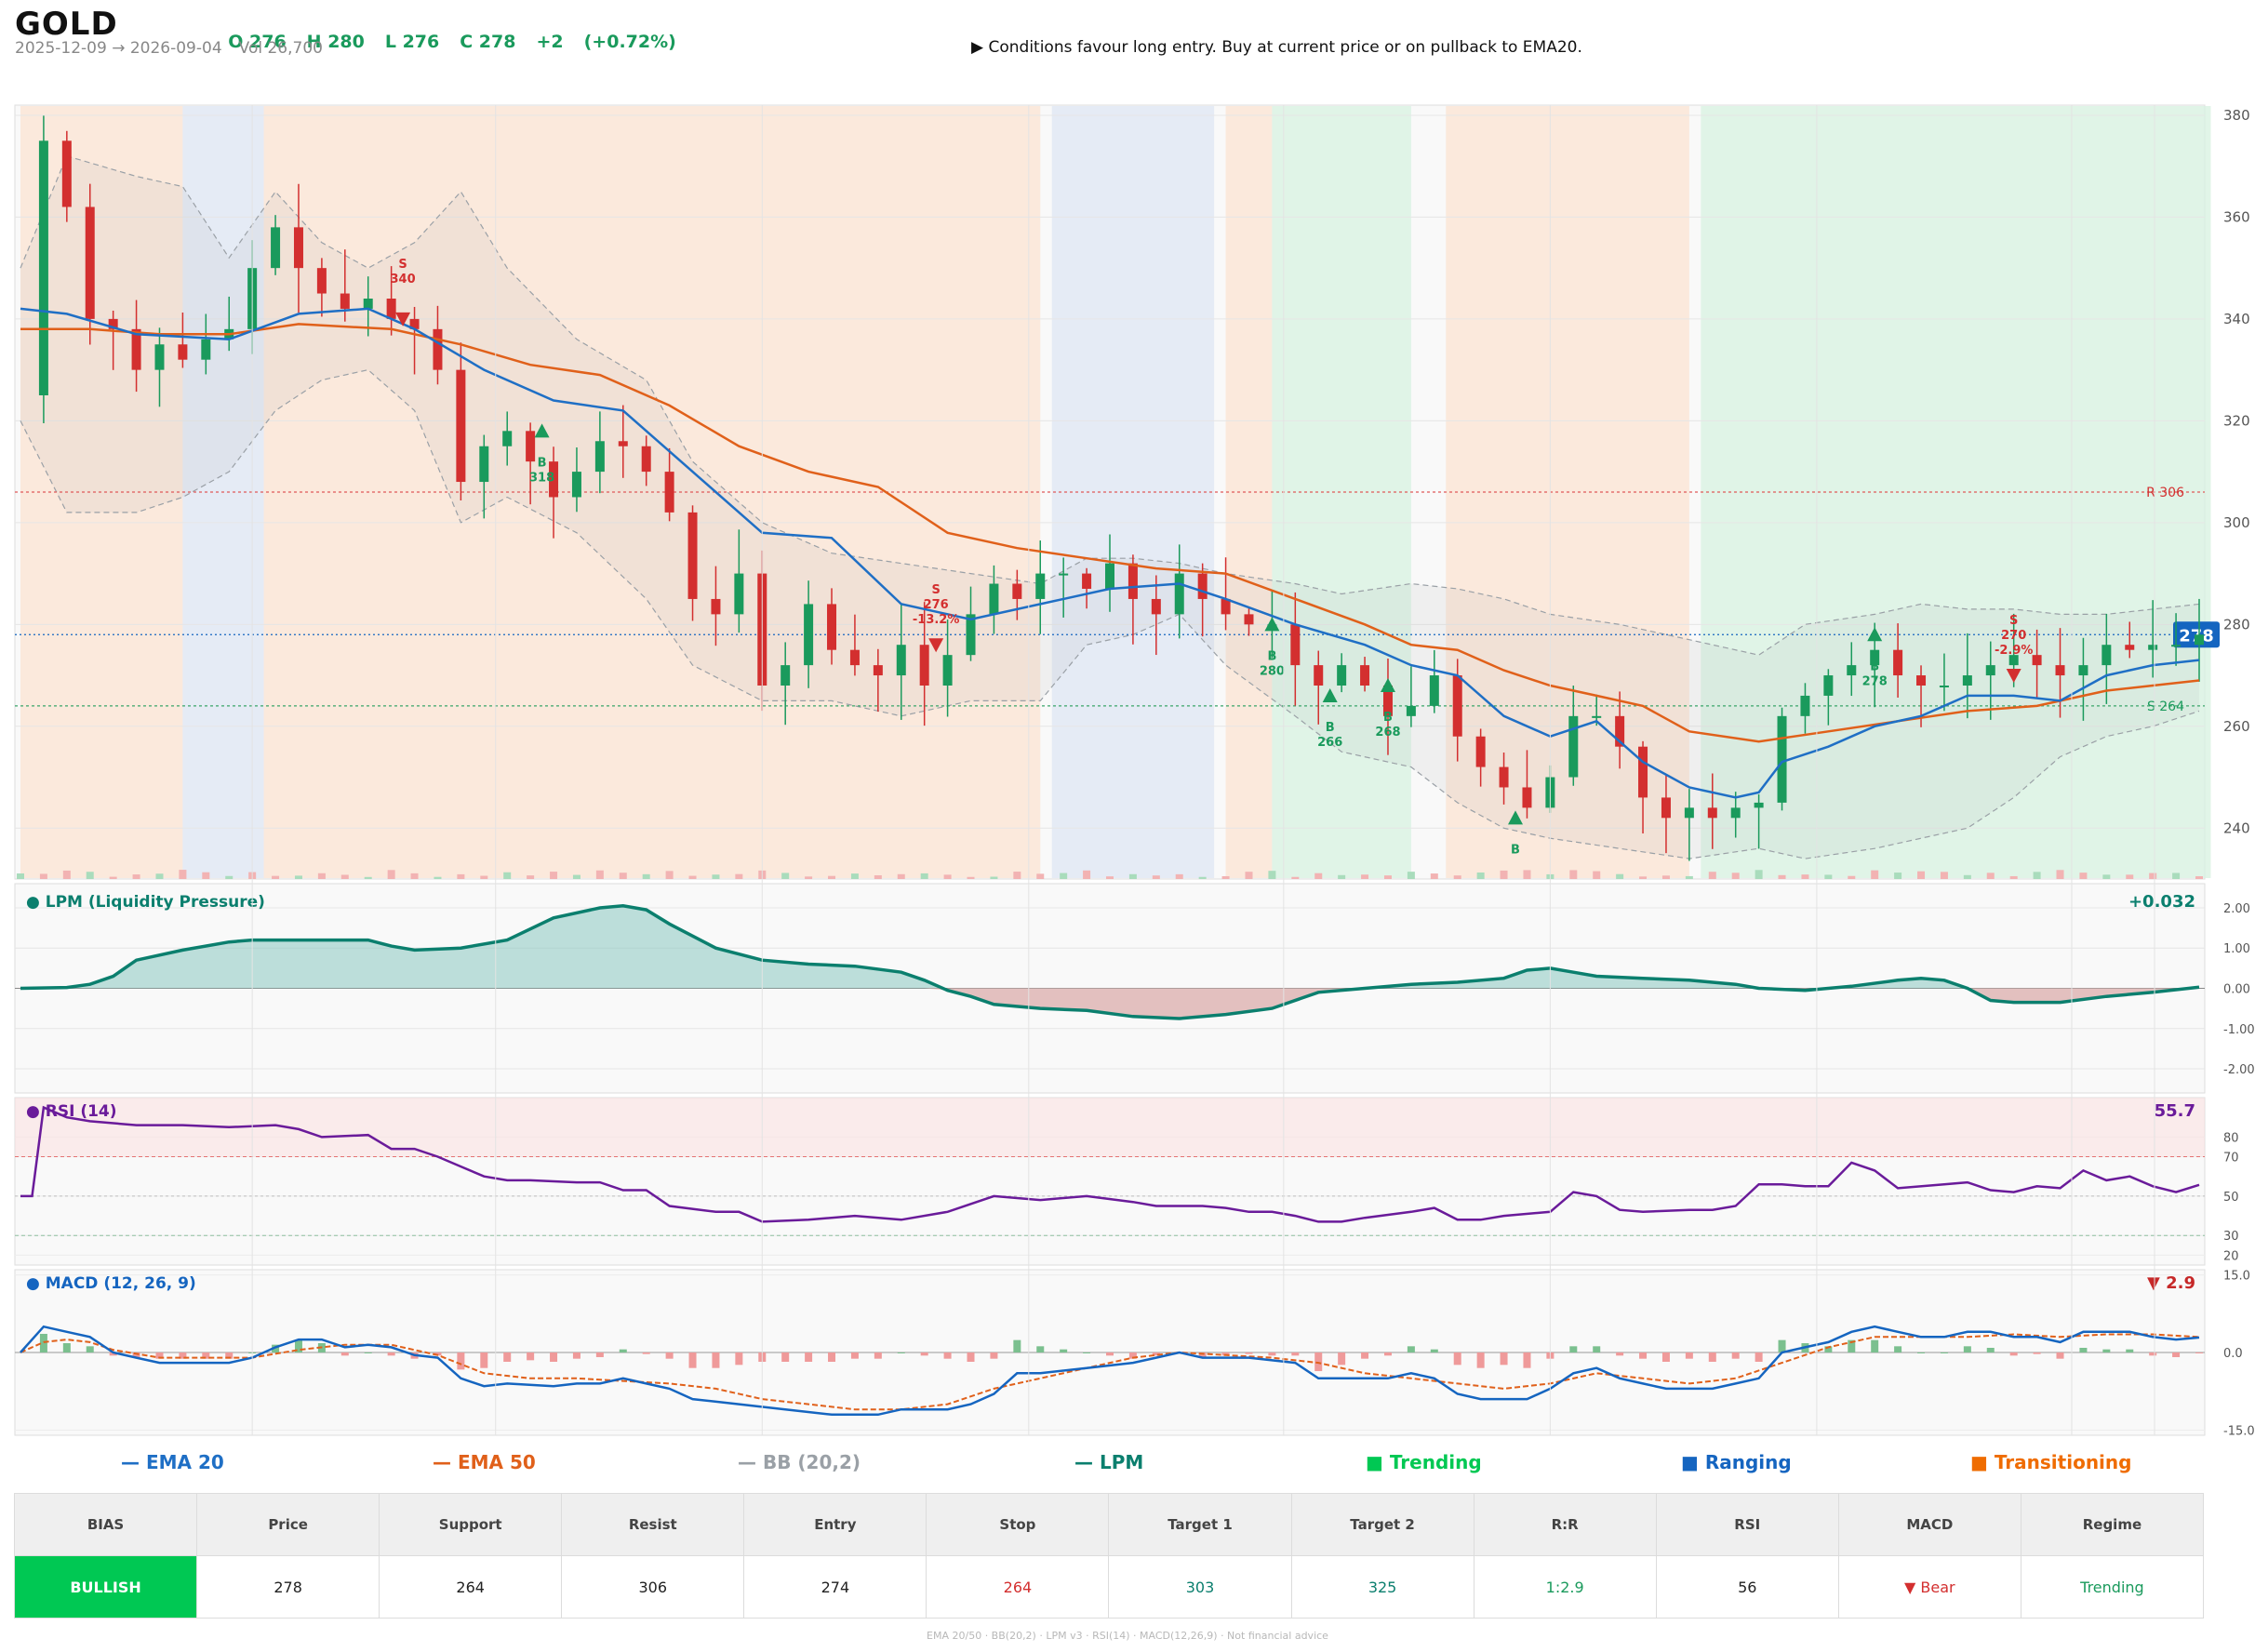 The height and width of the screenshot is (1652, 2255). Describe the element at coordinates (172, 1462) in the screenshot. I see `legend-ema20: — EMA 20` at that location.